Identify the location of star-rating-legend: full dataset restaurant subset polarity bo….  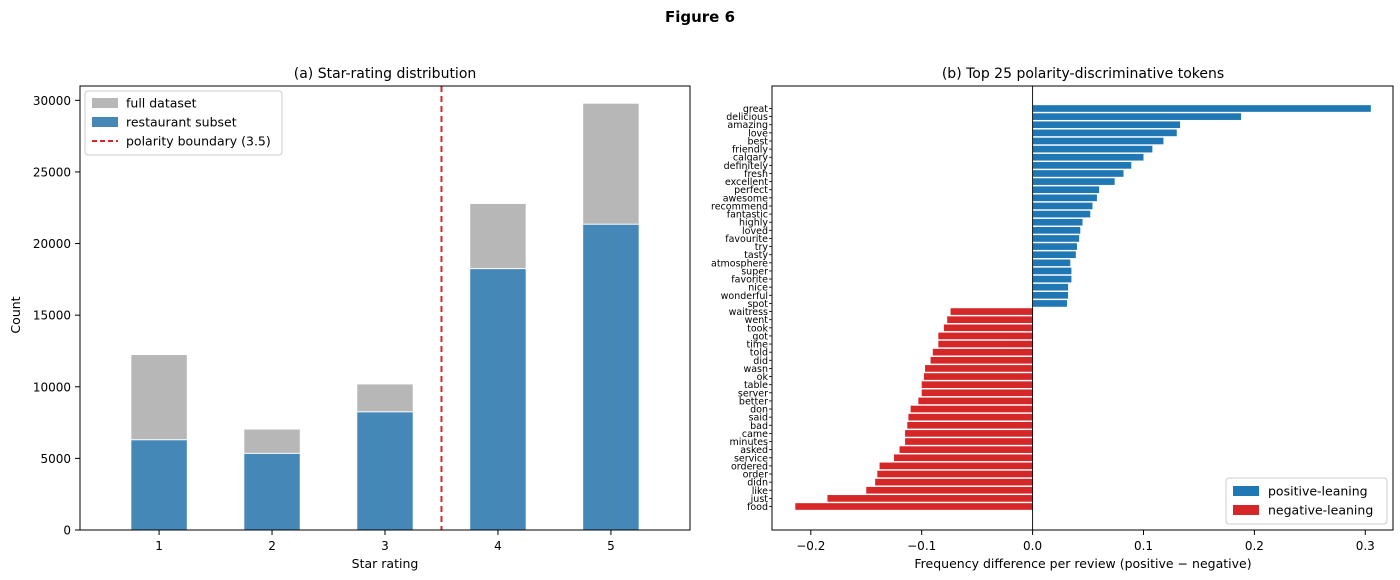
(183, 123).